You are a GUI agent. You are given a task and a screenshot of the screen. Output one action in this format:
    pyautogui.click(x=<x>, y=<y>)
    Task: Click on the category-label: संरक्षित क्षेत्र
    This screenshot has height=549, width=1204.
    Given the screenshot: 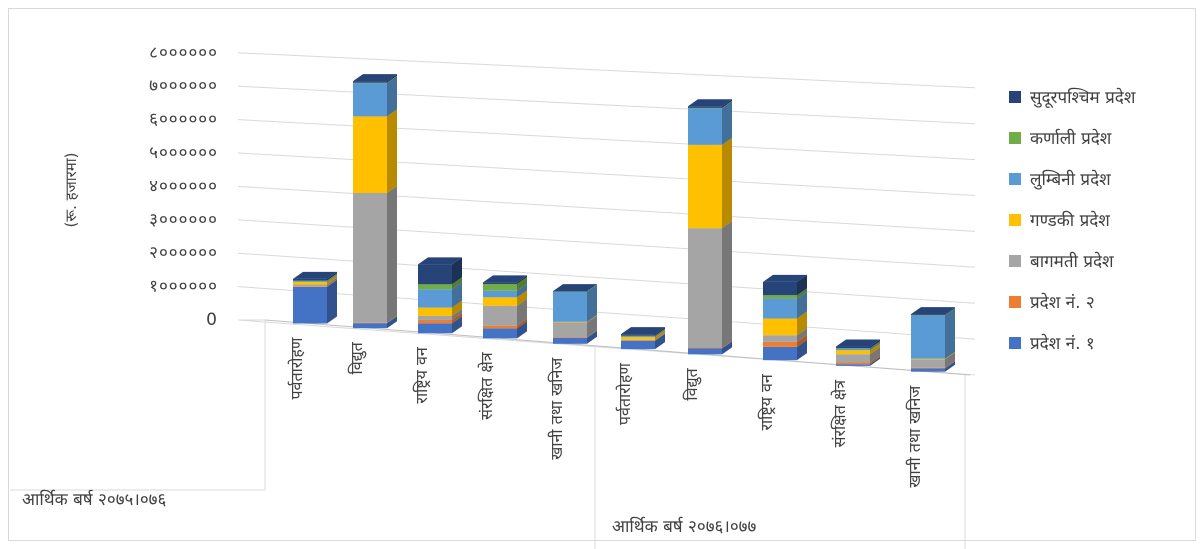 What is the action you would take?
    pyautogui.click(x=839, y=413)
    